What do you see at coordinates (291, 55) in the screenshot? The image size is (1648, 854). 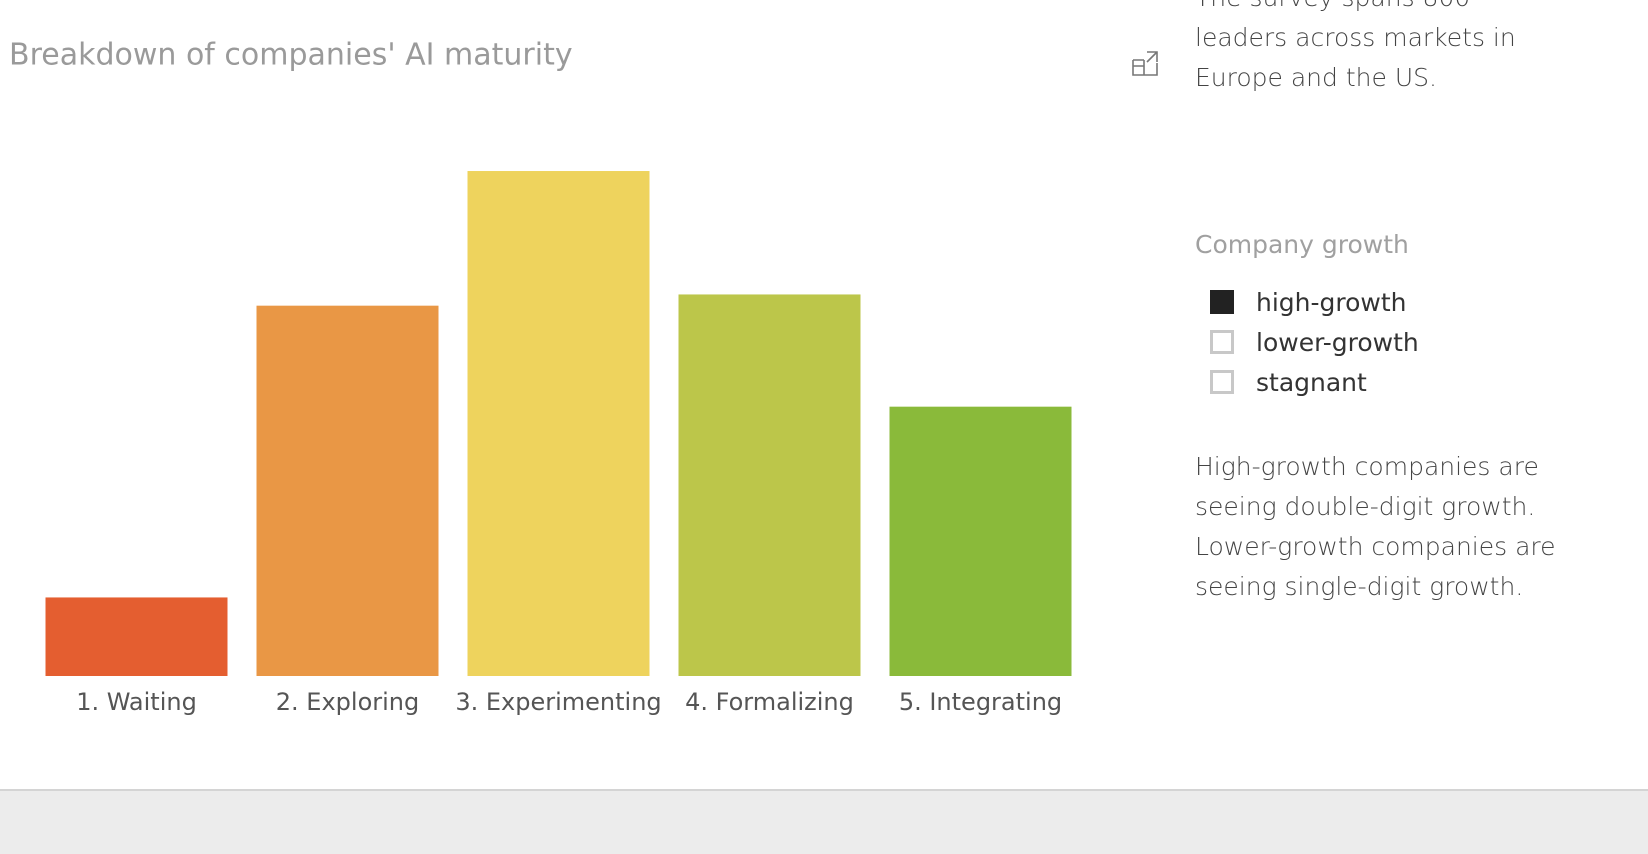 I see `chart-title: Breakdown of companies' AI maturity` at bounding box center [291, 55].